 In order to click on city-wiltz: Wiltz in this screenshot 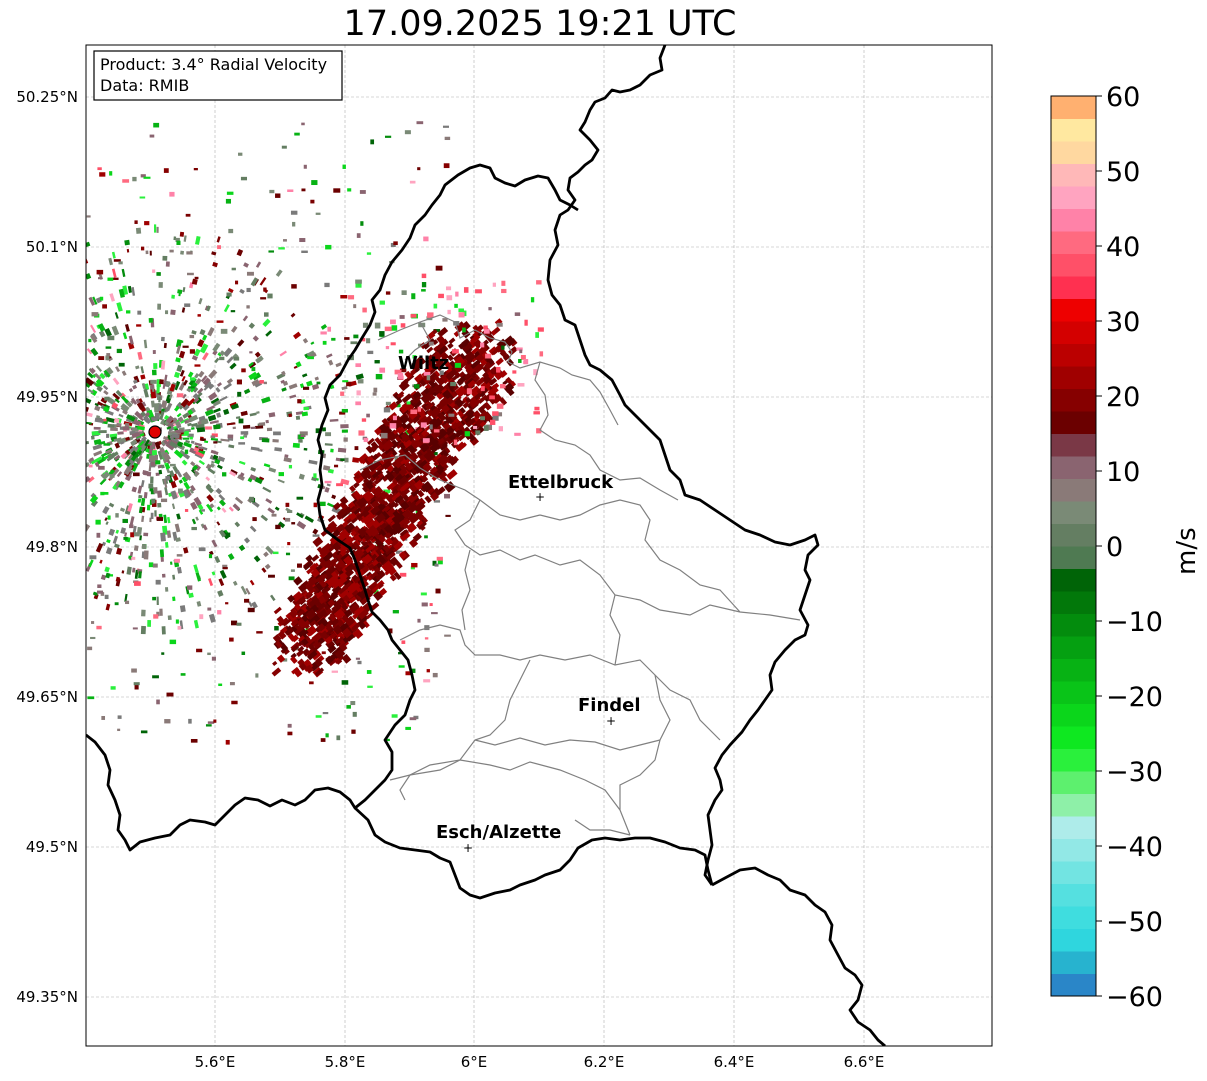, I will do `click(423, 363)`.